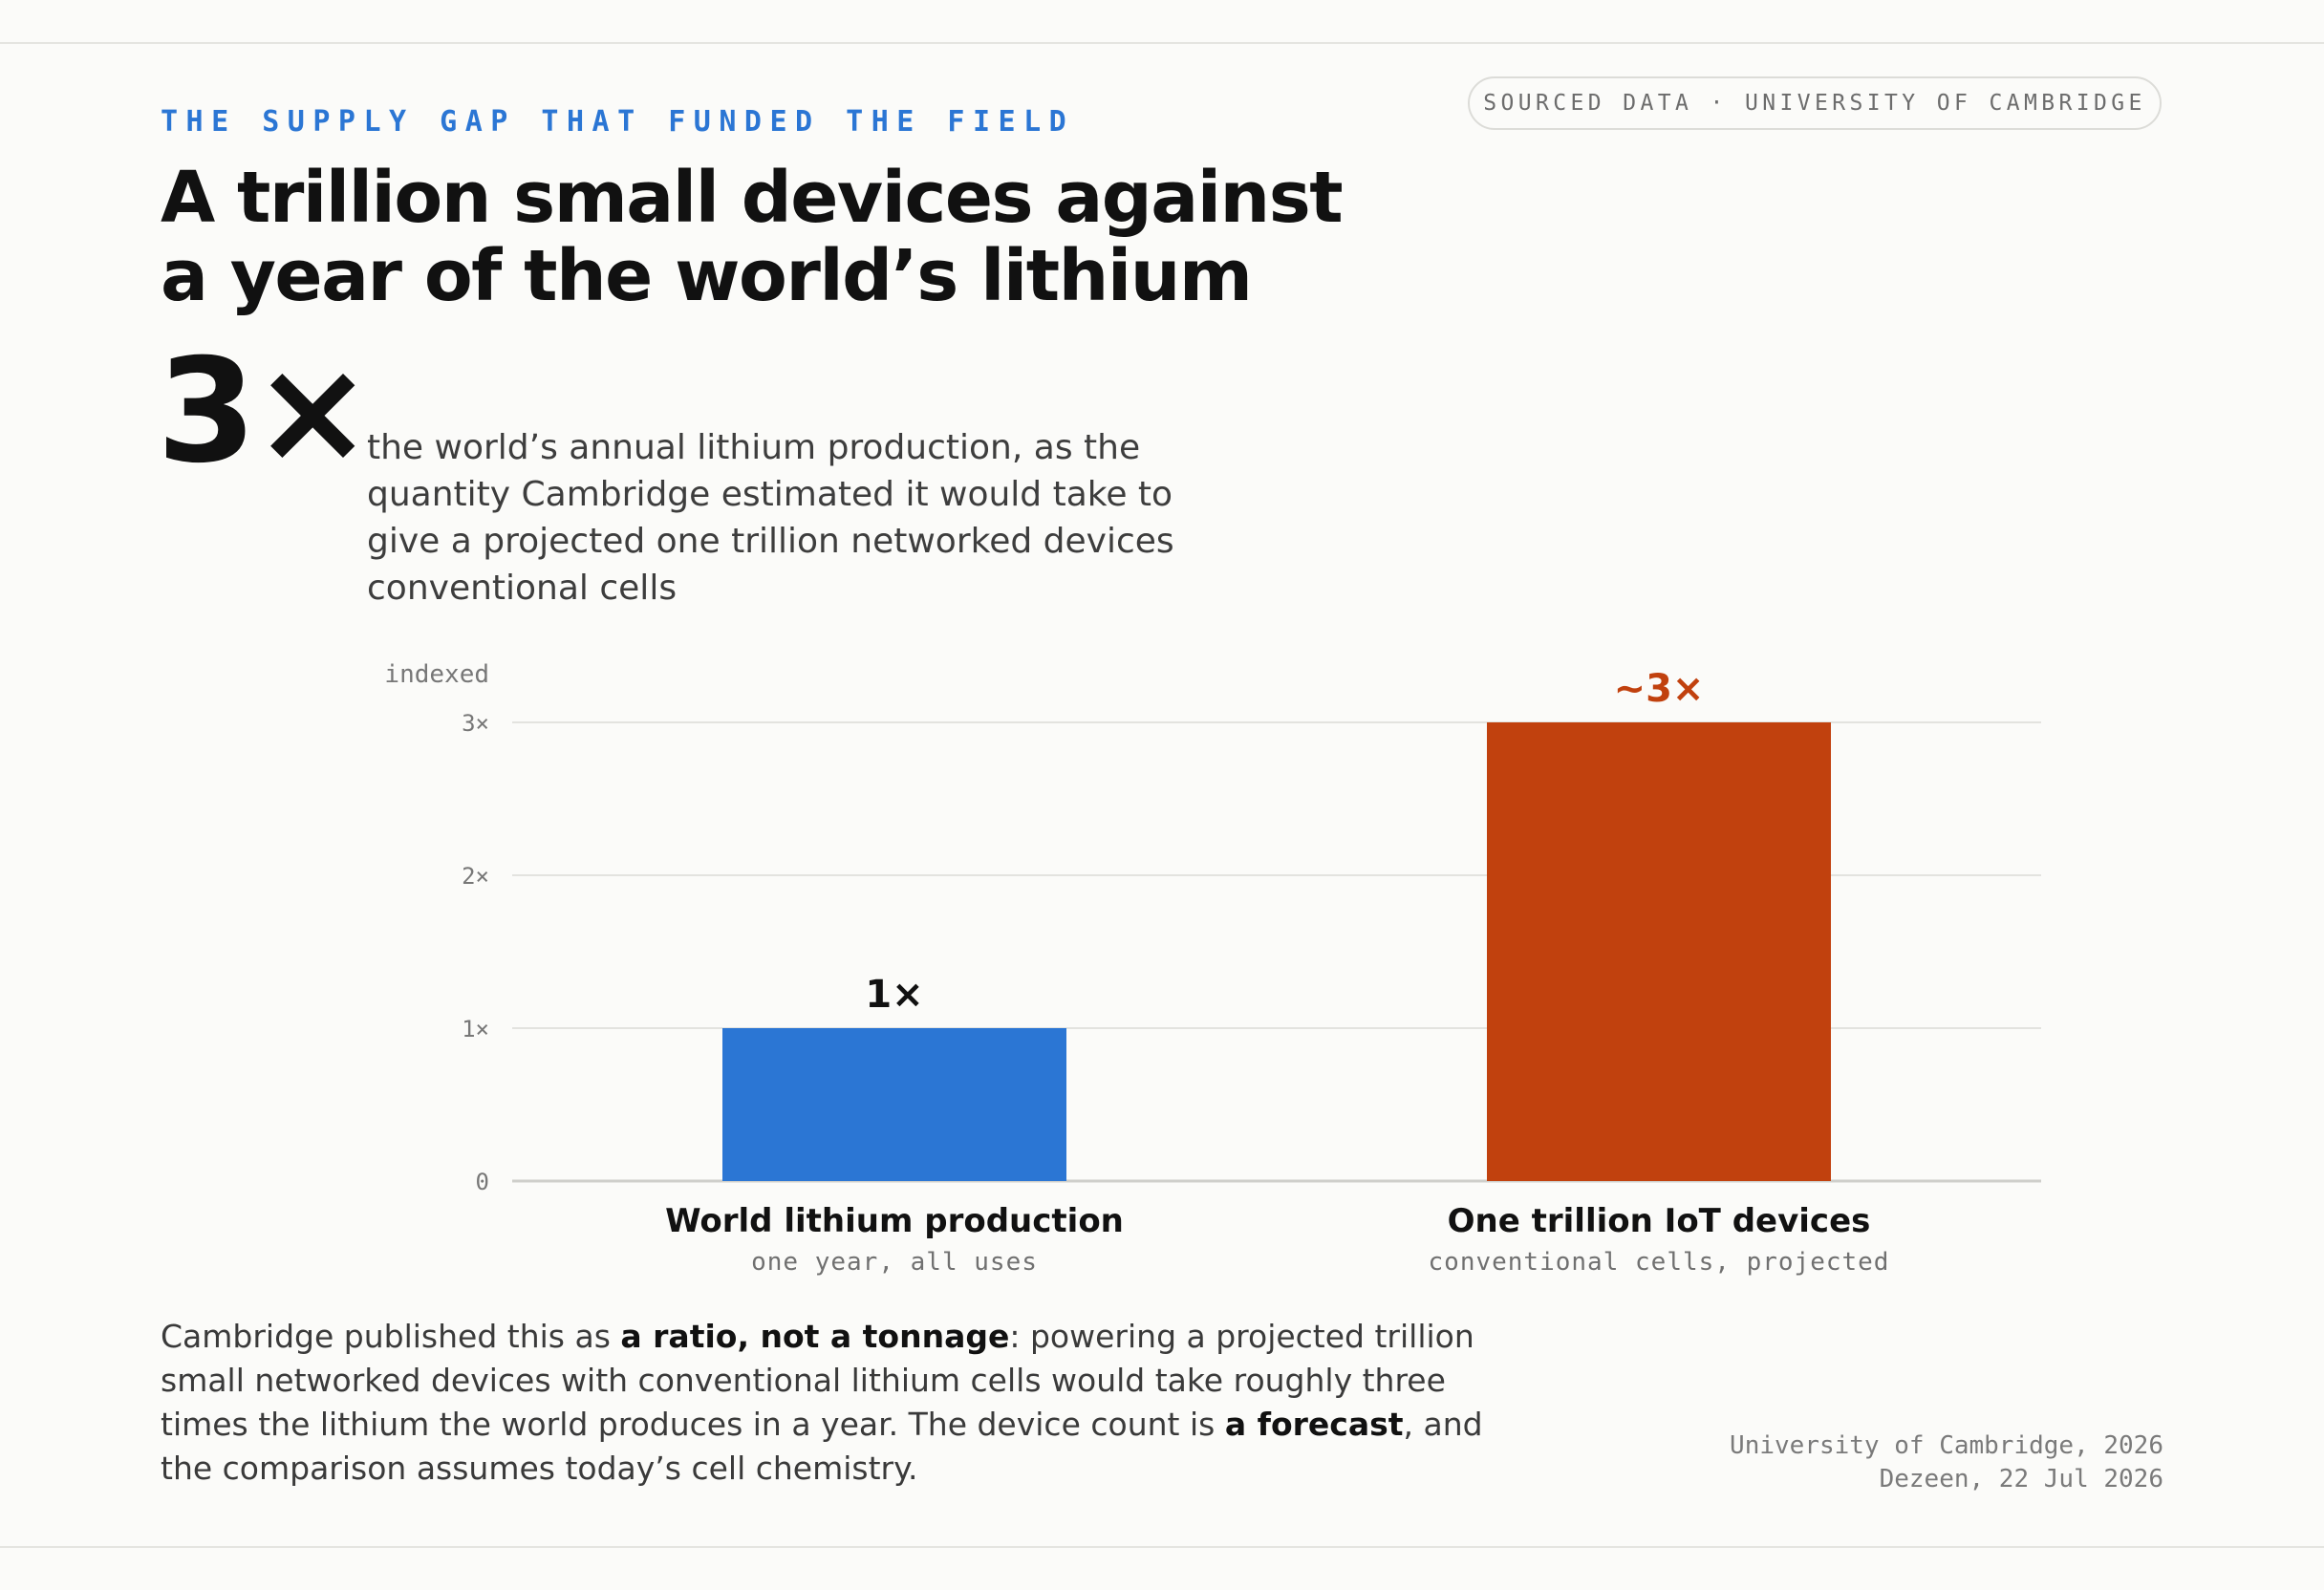  Describe the element at coordinates (265, 412) in the screenshot. I see `headline-stat: 3×` at that location.